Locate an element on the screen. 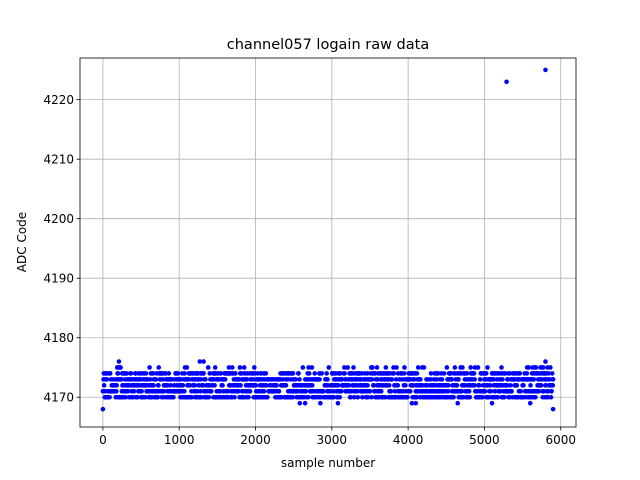 This screenshot has width=640, height=480. x-tick-label: 6000 is located at coordinates (560, 440).